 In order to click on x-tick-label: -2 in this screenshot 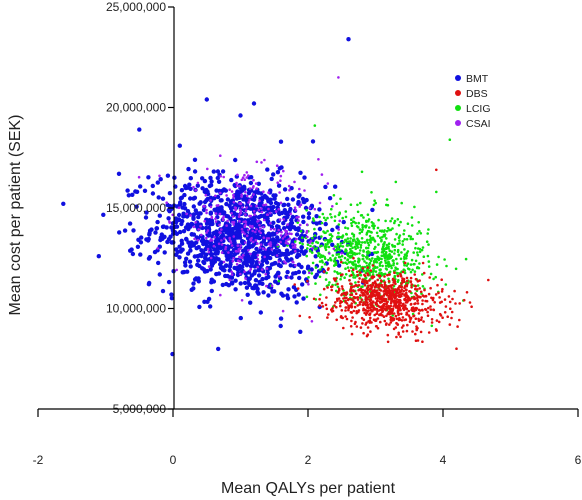, I will do `click(38, 460)`.